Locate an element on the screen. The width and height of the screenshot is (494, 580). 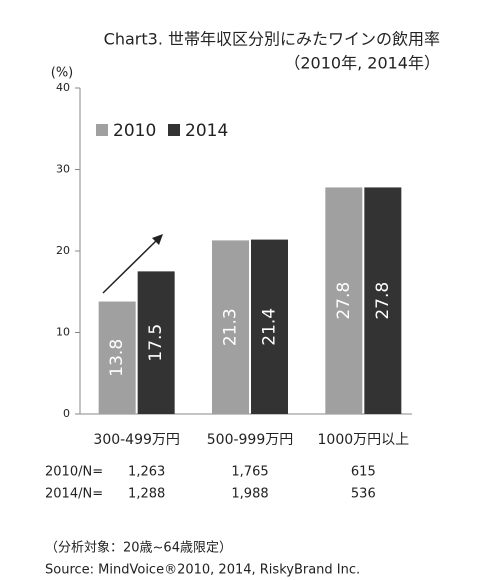
y-axis-label: (%) is located at coordinates (62, 73).